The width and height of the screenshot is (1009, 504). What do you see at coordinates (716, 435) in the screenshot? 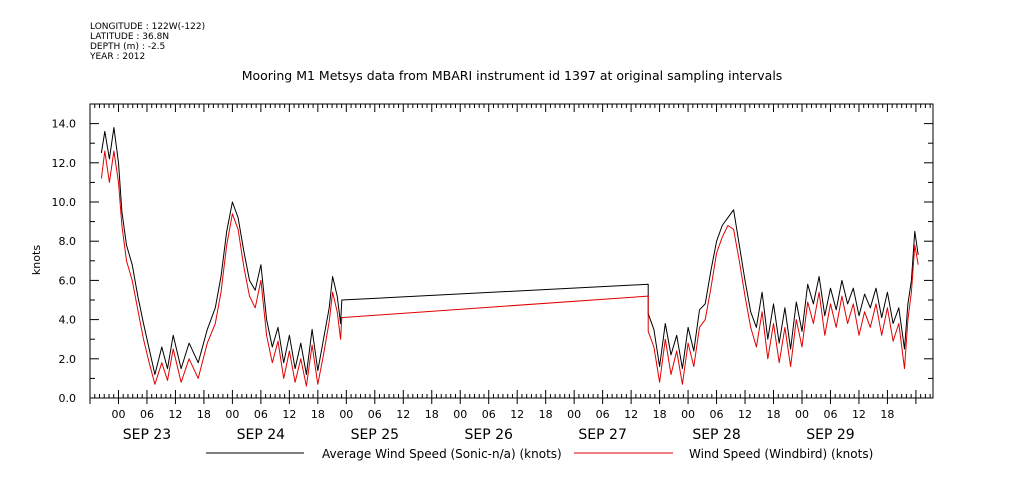
I see `x-day-label: SEP 28` at bounding box center [716, 435].